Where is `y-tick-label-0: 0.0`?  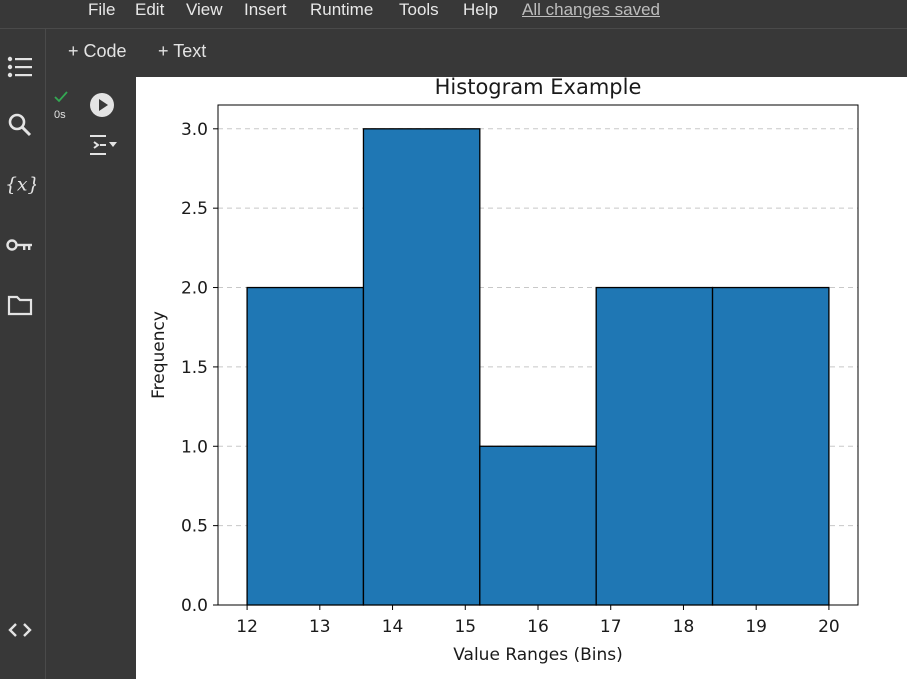
y-tick-label-0: 0.0 is located at coordinates (194, 606).